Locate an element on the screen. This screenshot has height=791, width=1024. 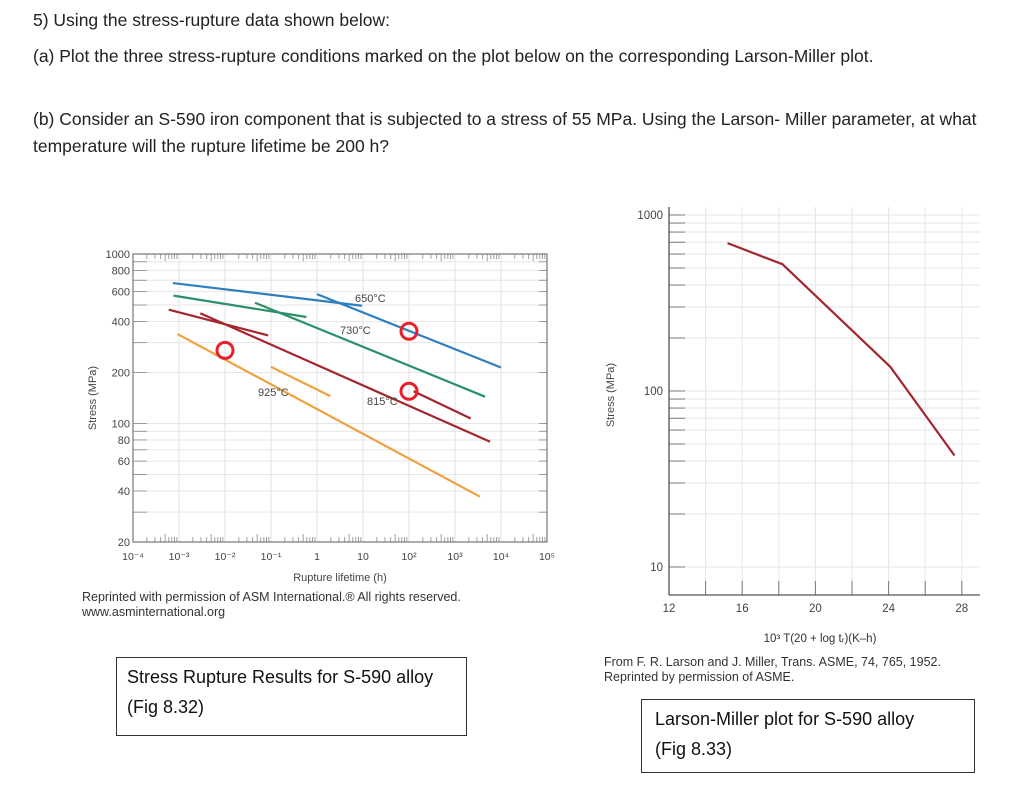
fig832-credit-line2: www.asminternational.org is located at coordinates (154, 612).